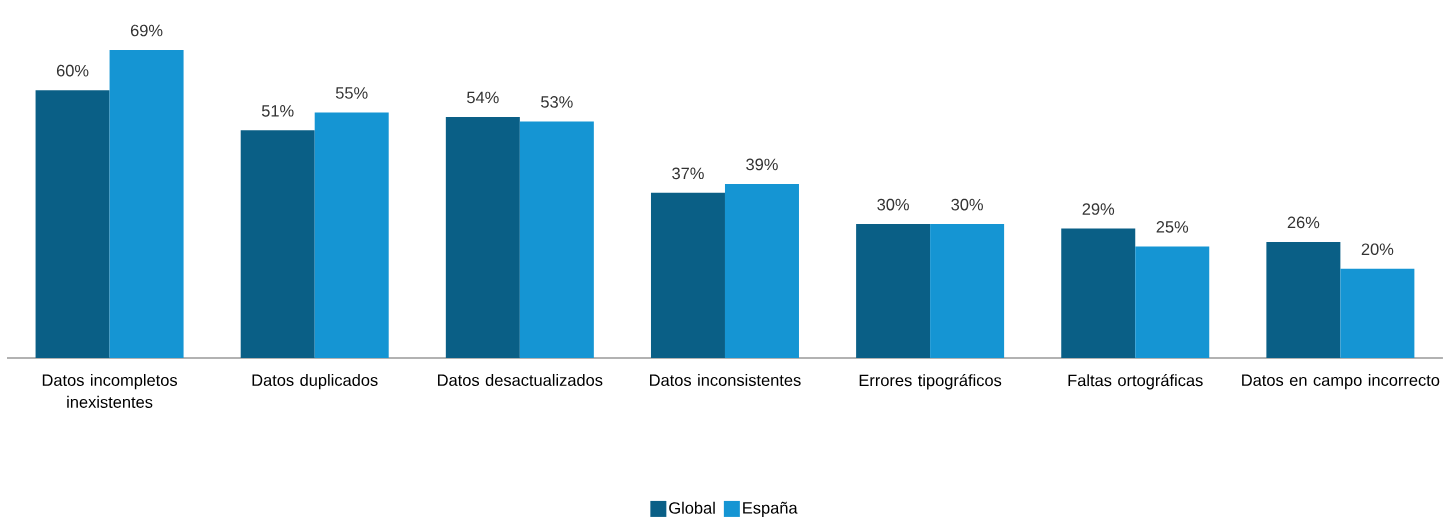 This screenshot has width=1450, height=525. What do you see at coordinates (725, 379) in the screenshot?
I see `x-tick-label: Datos inconsistentes` at bounding box center [725, 379].